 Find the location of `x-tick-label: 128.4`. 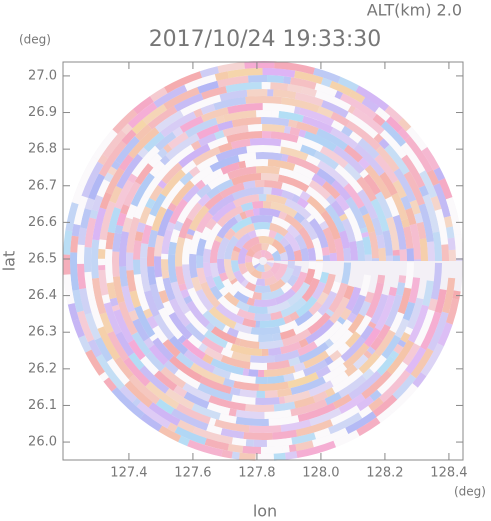

x-tick-label: 128.4 is located at coordinates (448, 473).